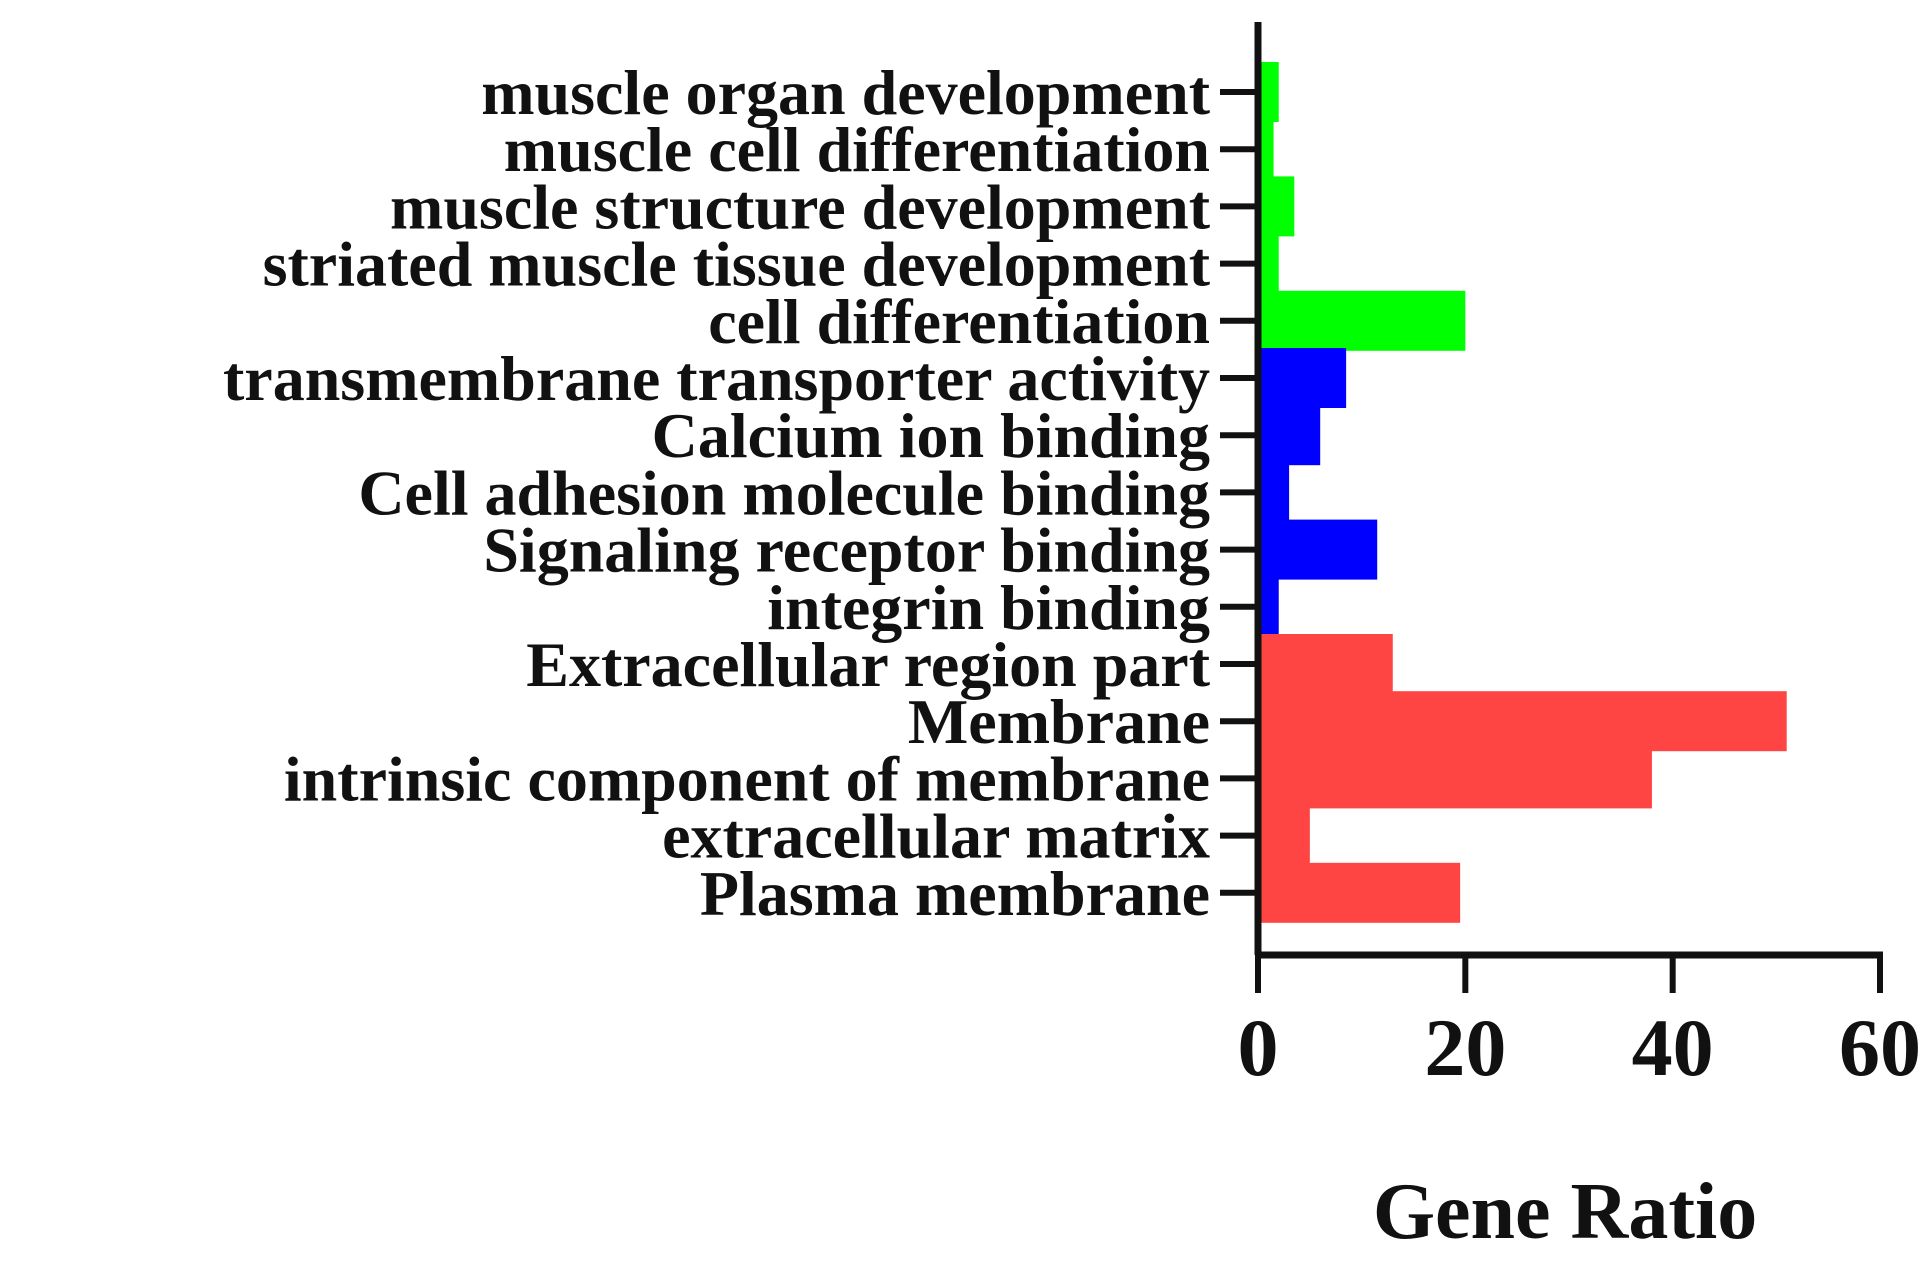 The image size is (1928, 1270). What do you see at coordinates (955, 893) in the screenshot?
I see `category-label-14: Plasma membrane` at bounding box center [955, 893].